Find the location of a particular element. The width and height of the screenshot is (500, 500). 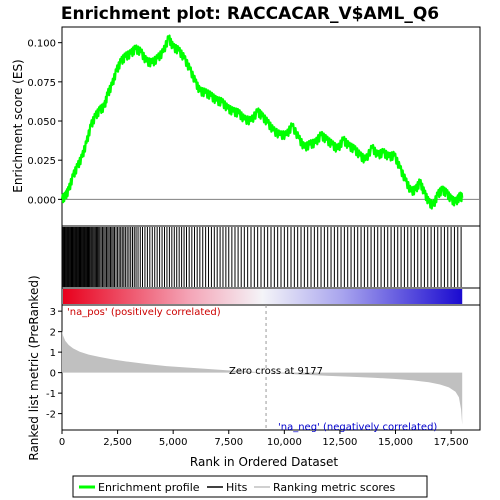

x-tick-label: 2,500 is located at coordinates (117, 442).